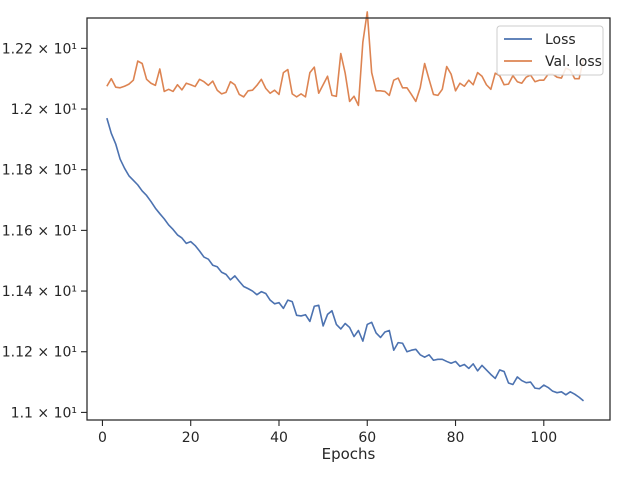 The image size is (640, 480). What do you see at coordinates (550, 50) in the screenshot?
I see `legend: Loss Val. loss` at bounding box center [550, 50].